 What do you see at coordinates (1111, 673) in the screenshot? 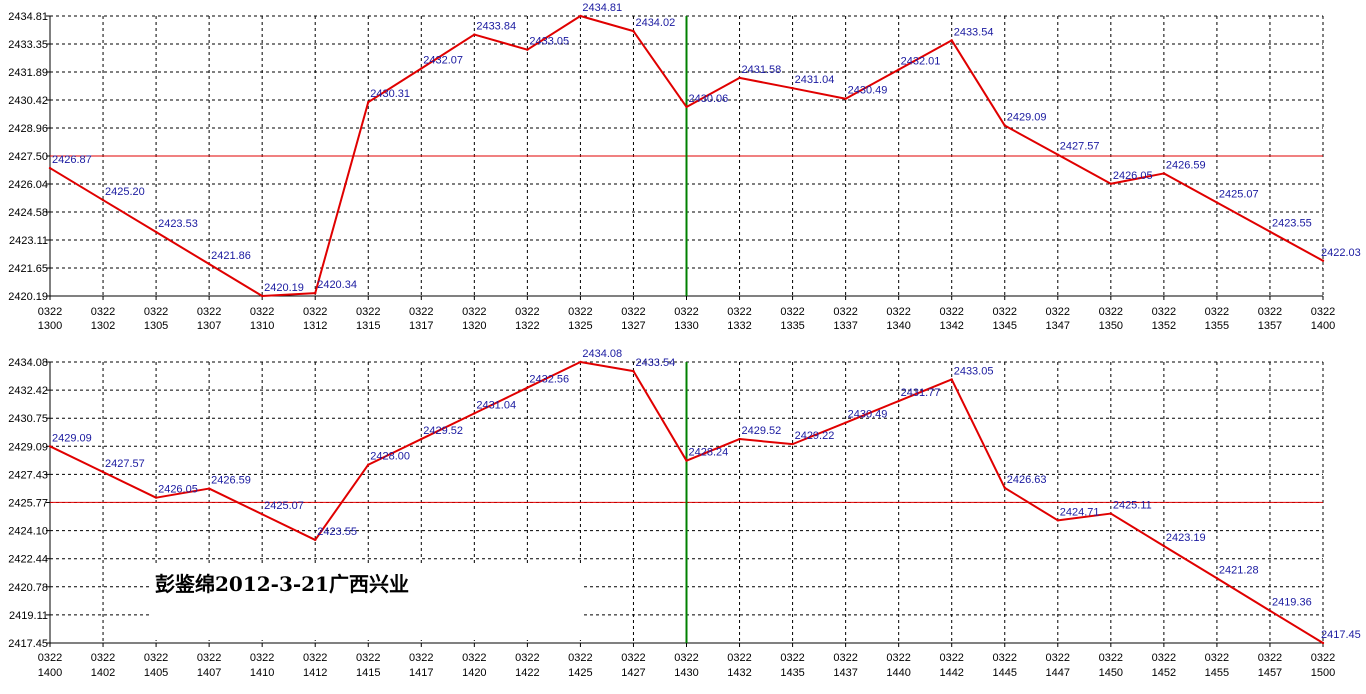
I see `x-tick-time-label: 1450` at bounding box center [1111, 673].